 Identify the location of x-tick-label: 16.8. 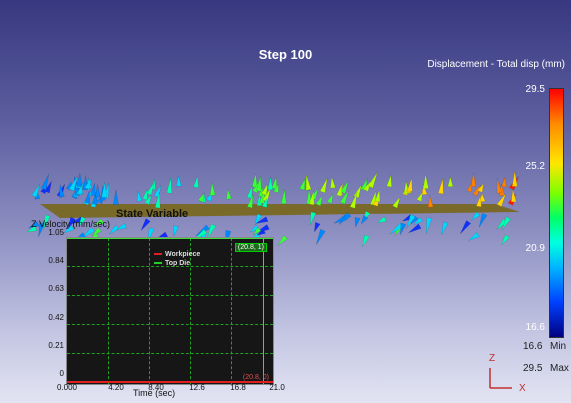
(238, 387).